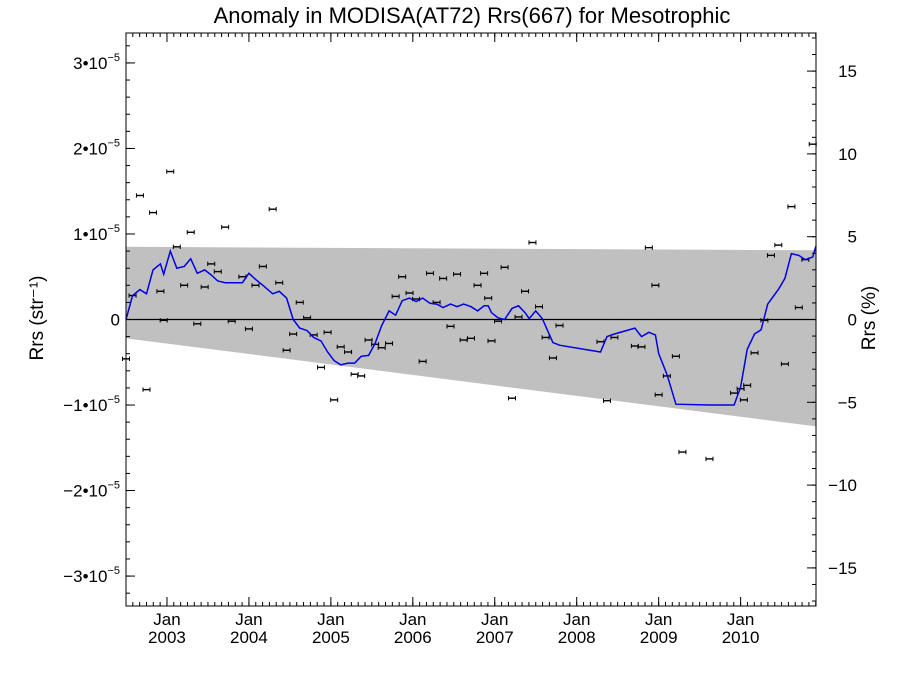 The width and height of the screenshot is (900, 675). What do you see at coordinates (331, 637) in the screenshot?
I see `x-tick-label-year: 2005` at bounding box center [331, 637].